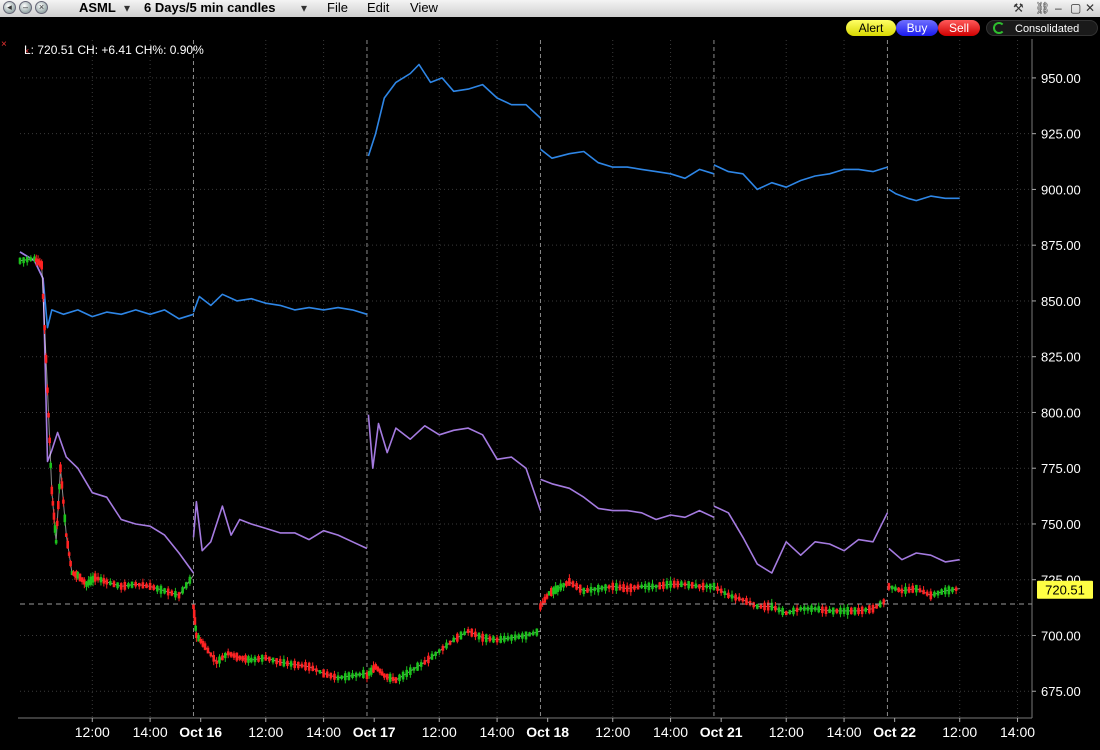 This screenshot has width=1100, height=750. I want to click on x-tick-label: Oct 22, so click(894, 732).